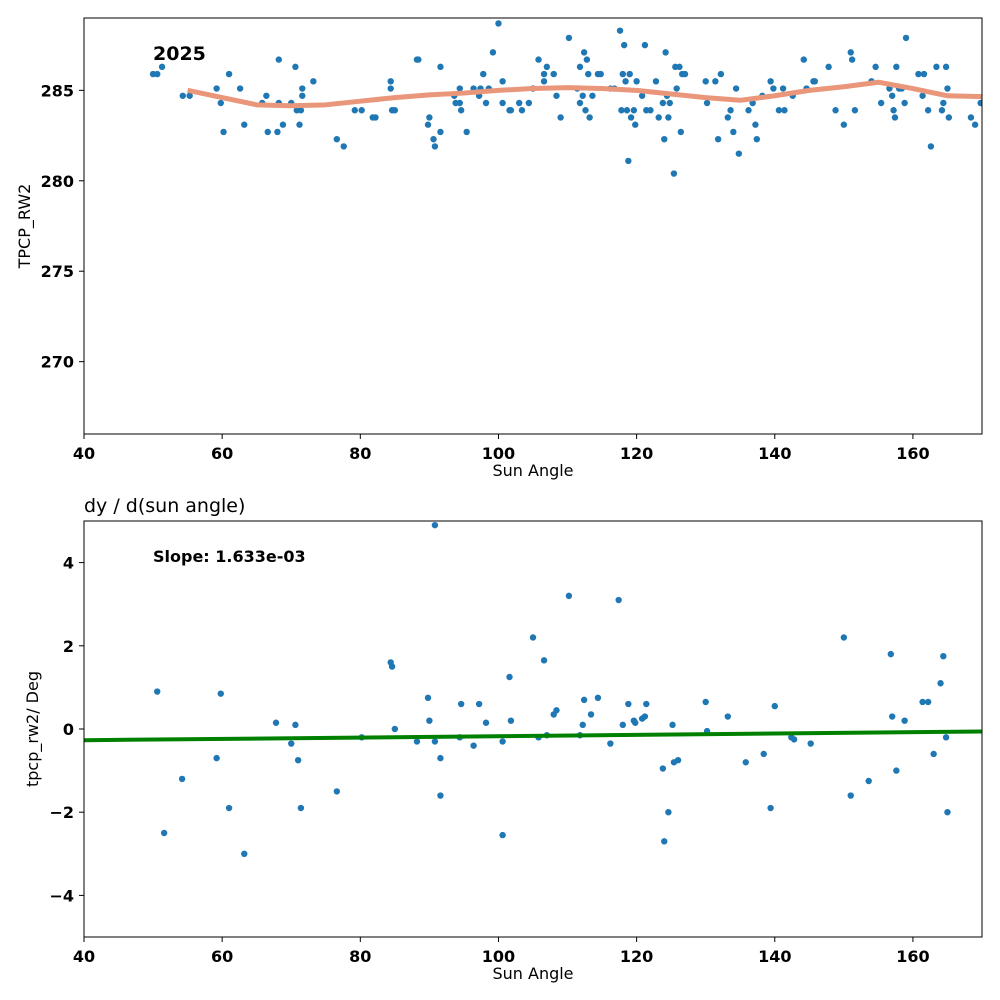  I want to click on y-tick-label: 4, so click(68, 563).